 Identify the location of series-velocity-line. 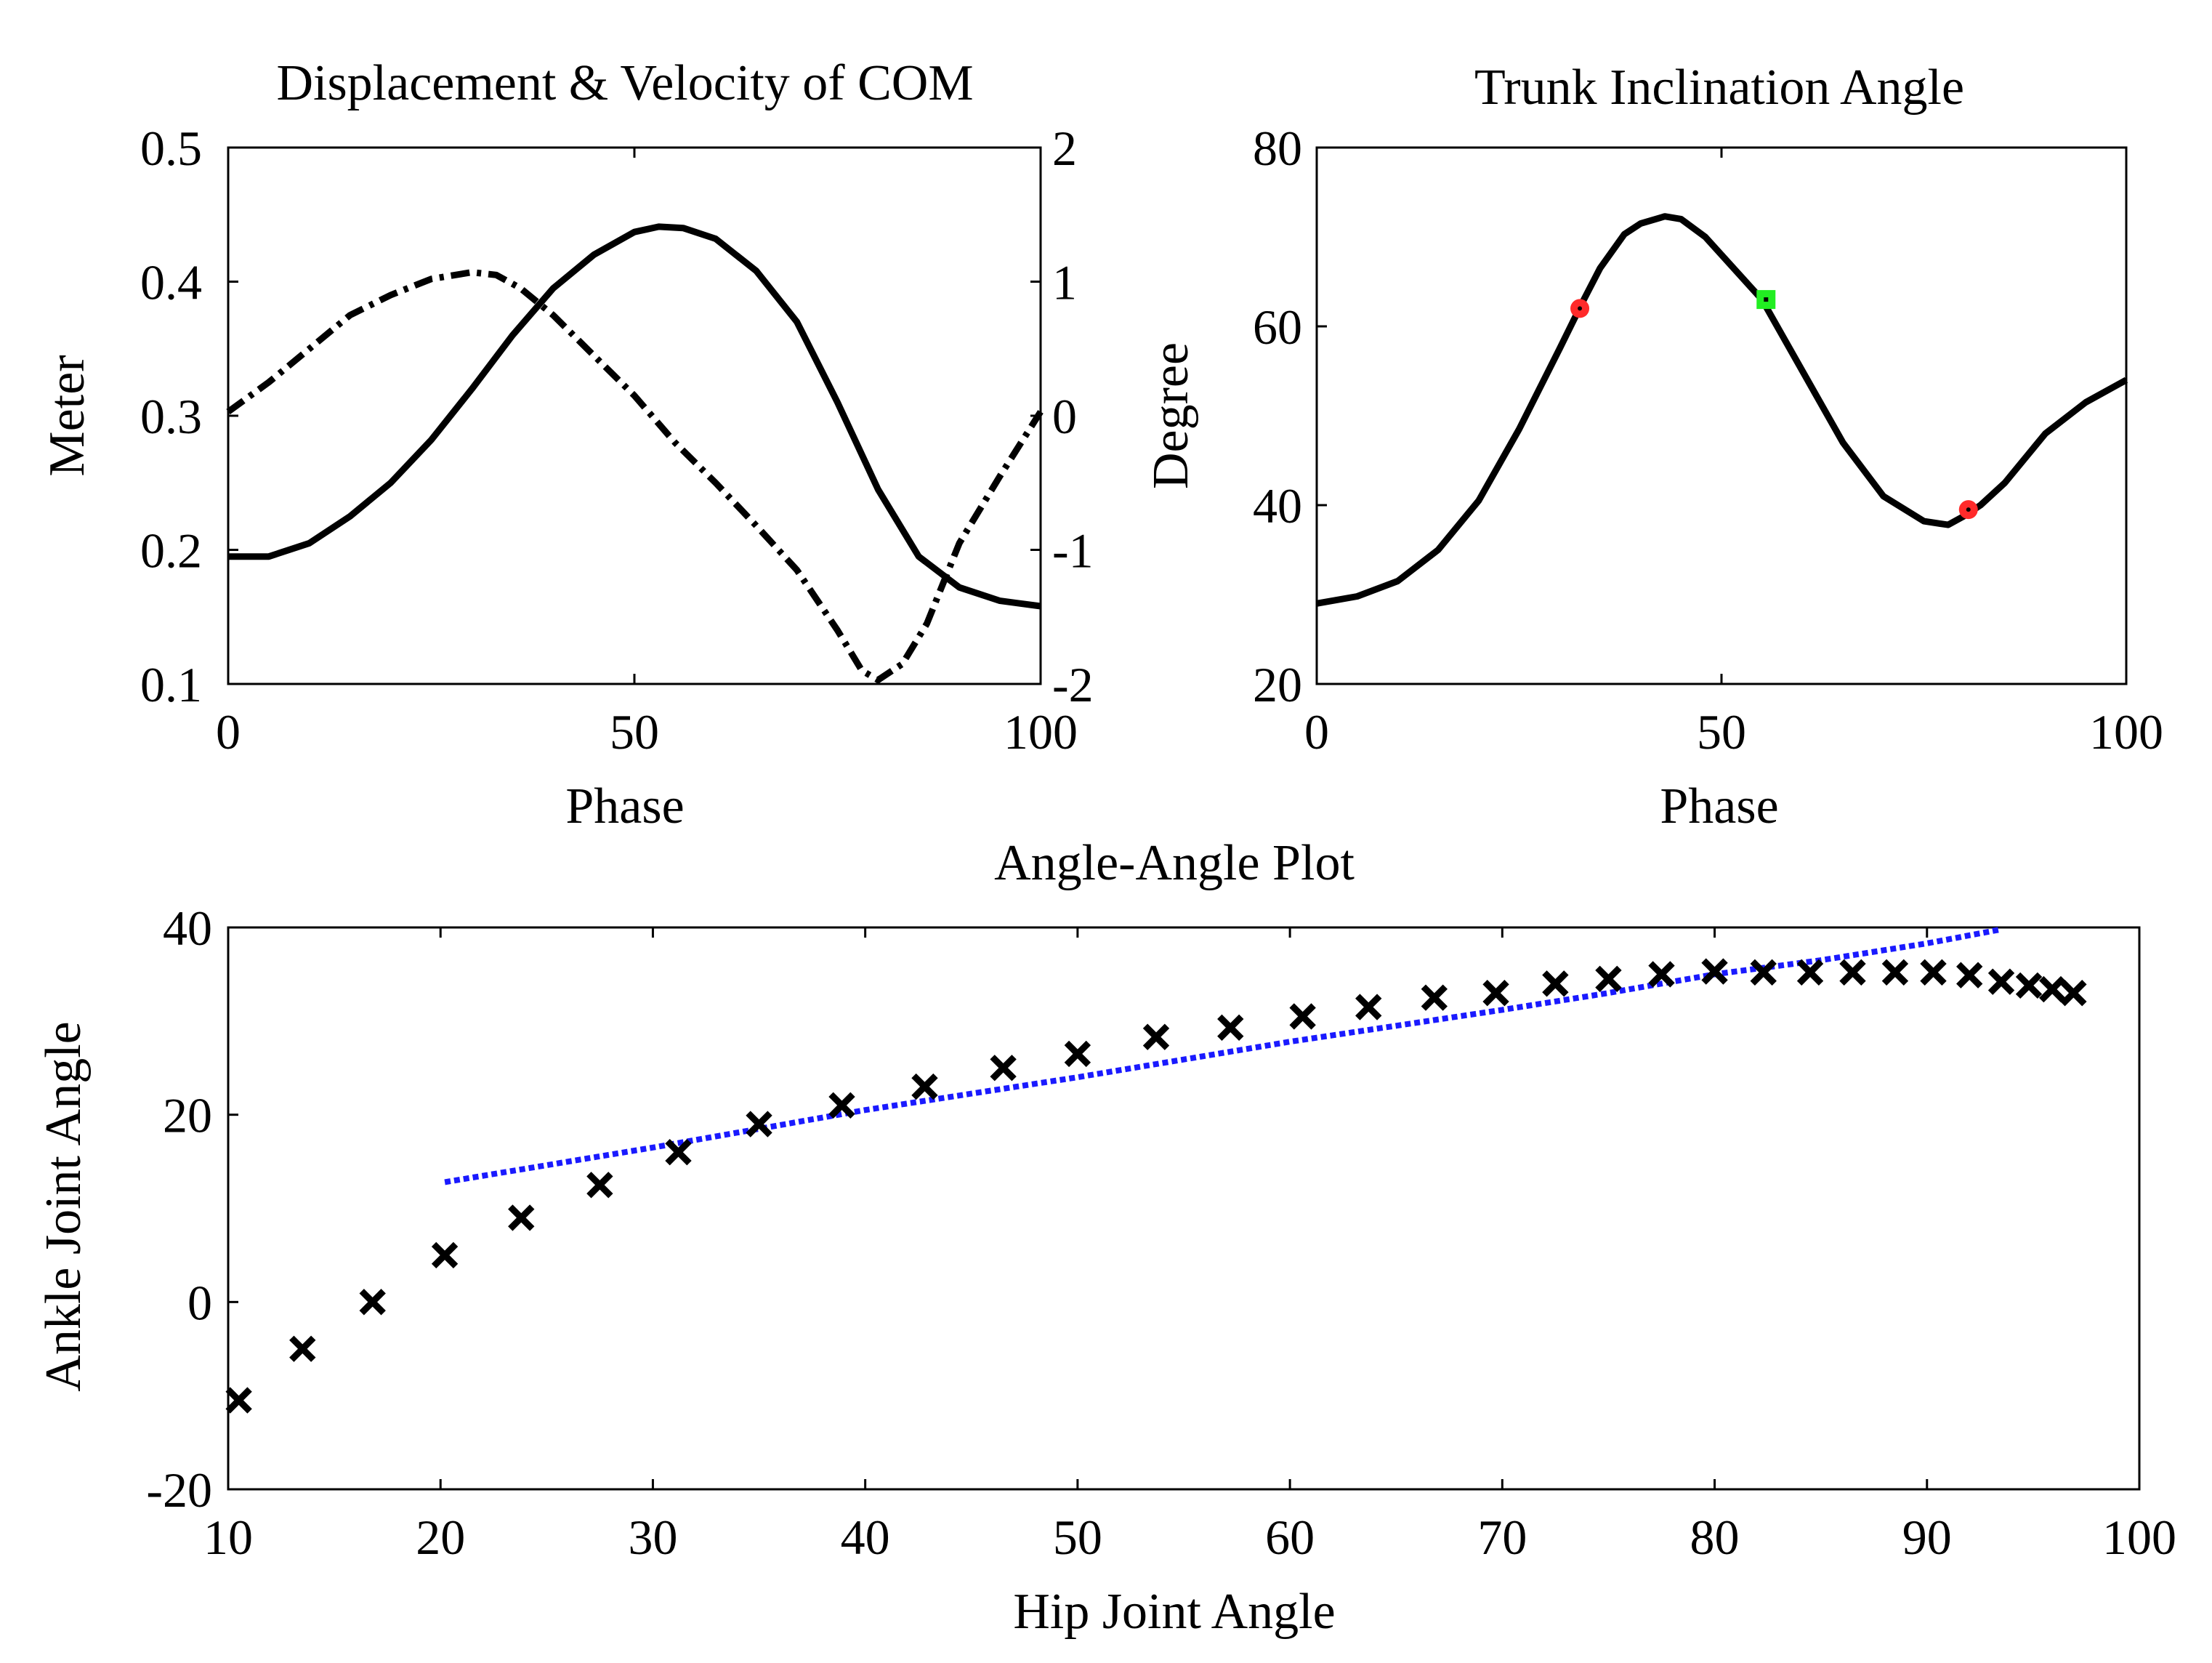
(635, 476).